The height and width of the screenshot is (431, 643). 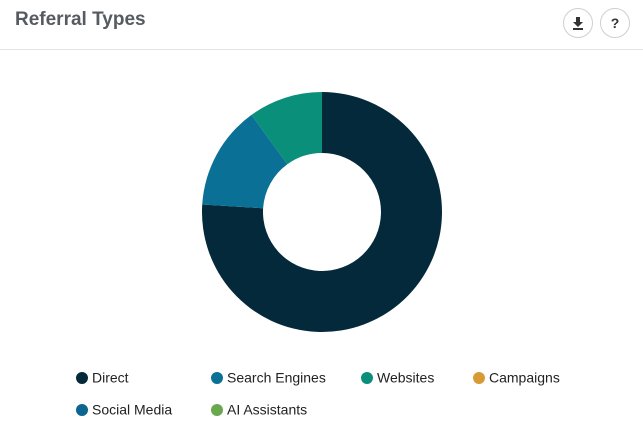 I want to click on legend-label: Campaigns, so click(x=524, y=378).